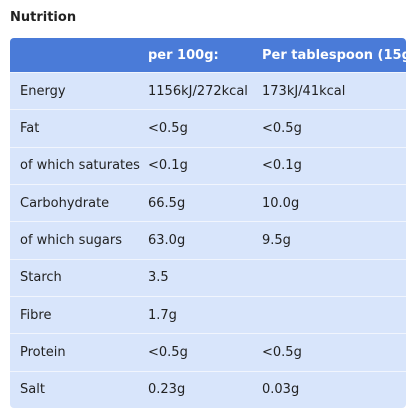 This screenshot has width=416, height=416. What do you see at coordinates (32, 390) in the screenshot?
I see `row-label: Salt` at bounding box center [32, 390].